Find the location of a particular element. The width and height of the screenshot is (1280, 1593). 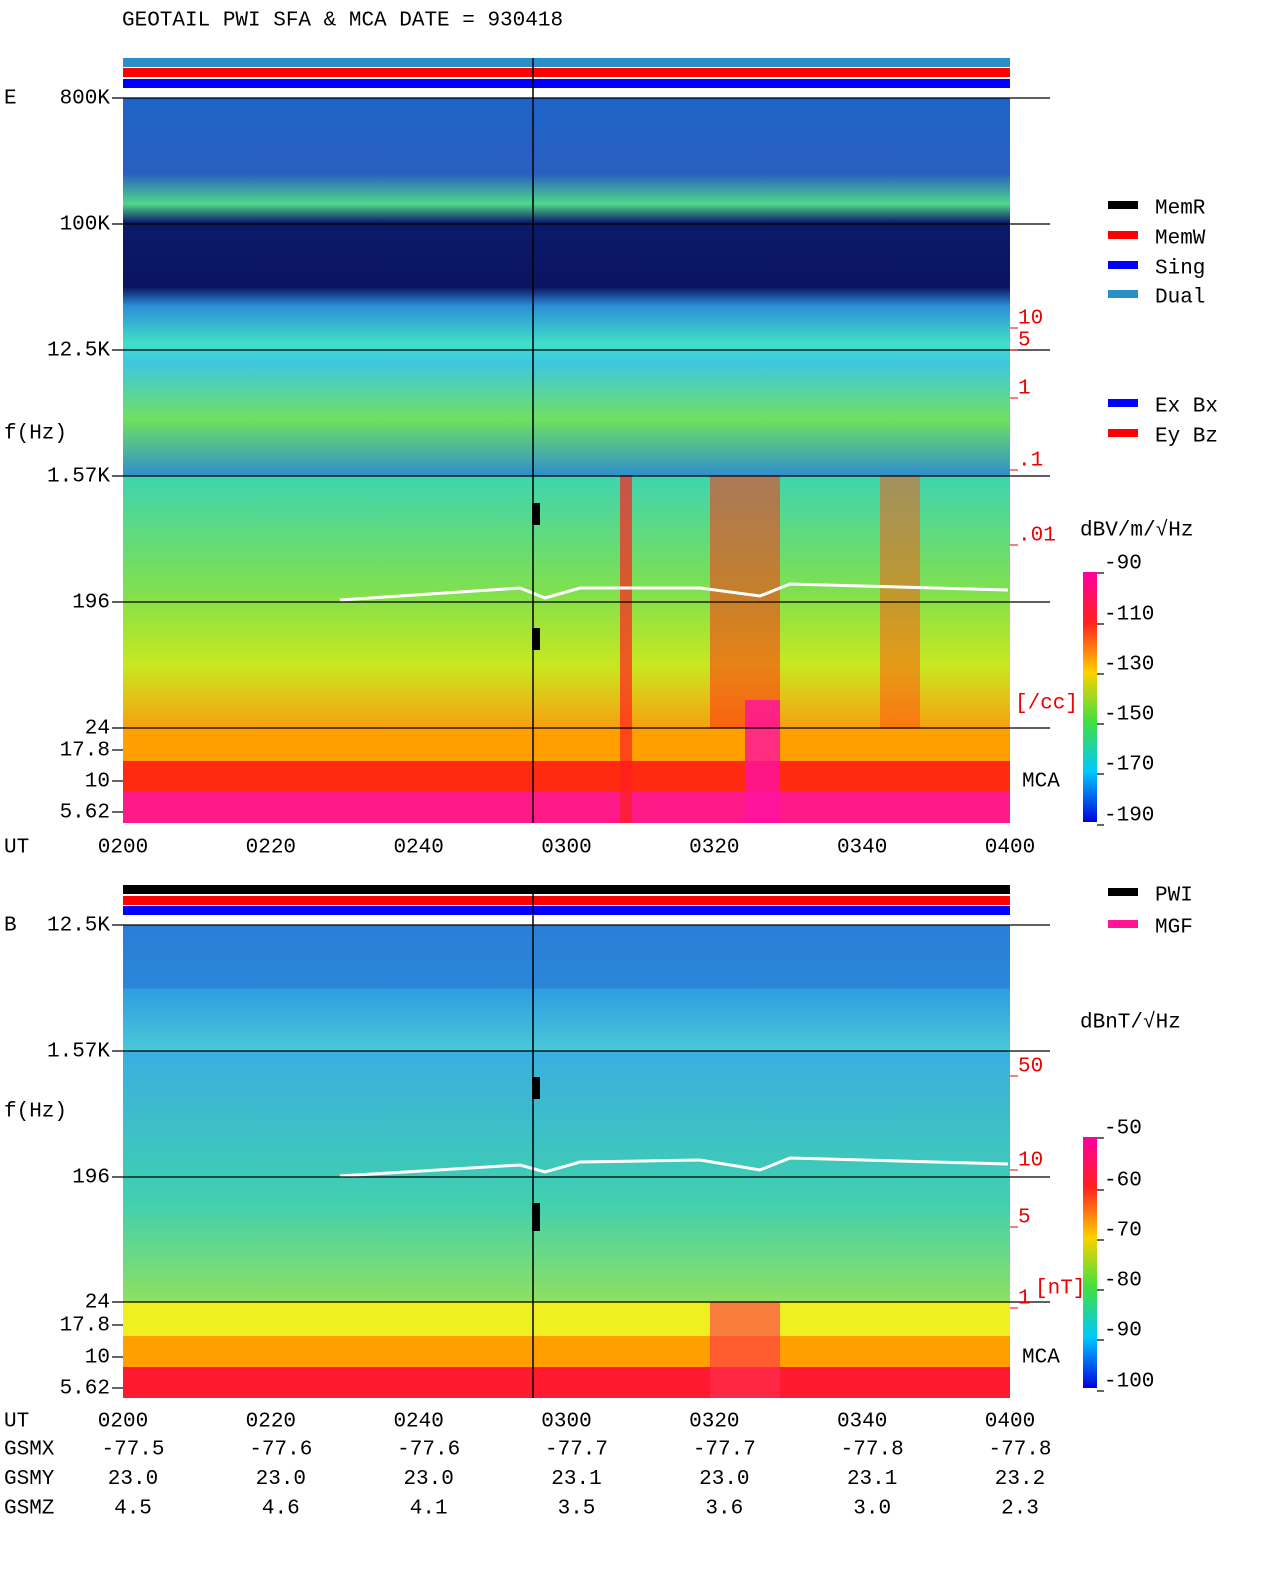

colorbar-tick-label: -60 is located at coordinates (1123, 1181).